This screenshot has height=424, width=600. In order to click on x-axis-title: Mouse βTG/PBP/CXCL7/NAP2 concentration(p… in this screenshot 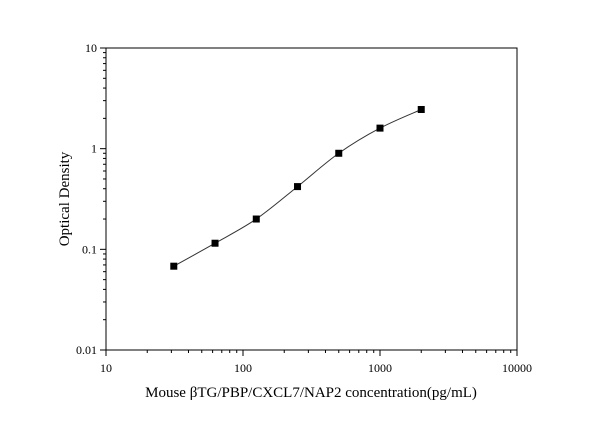, I will do `click(311, 393)`.